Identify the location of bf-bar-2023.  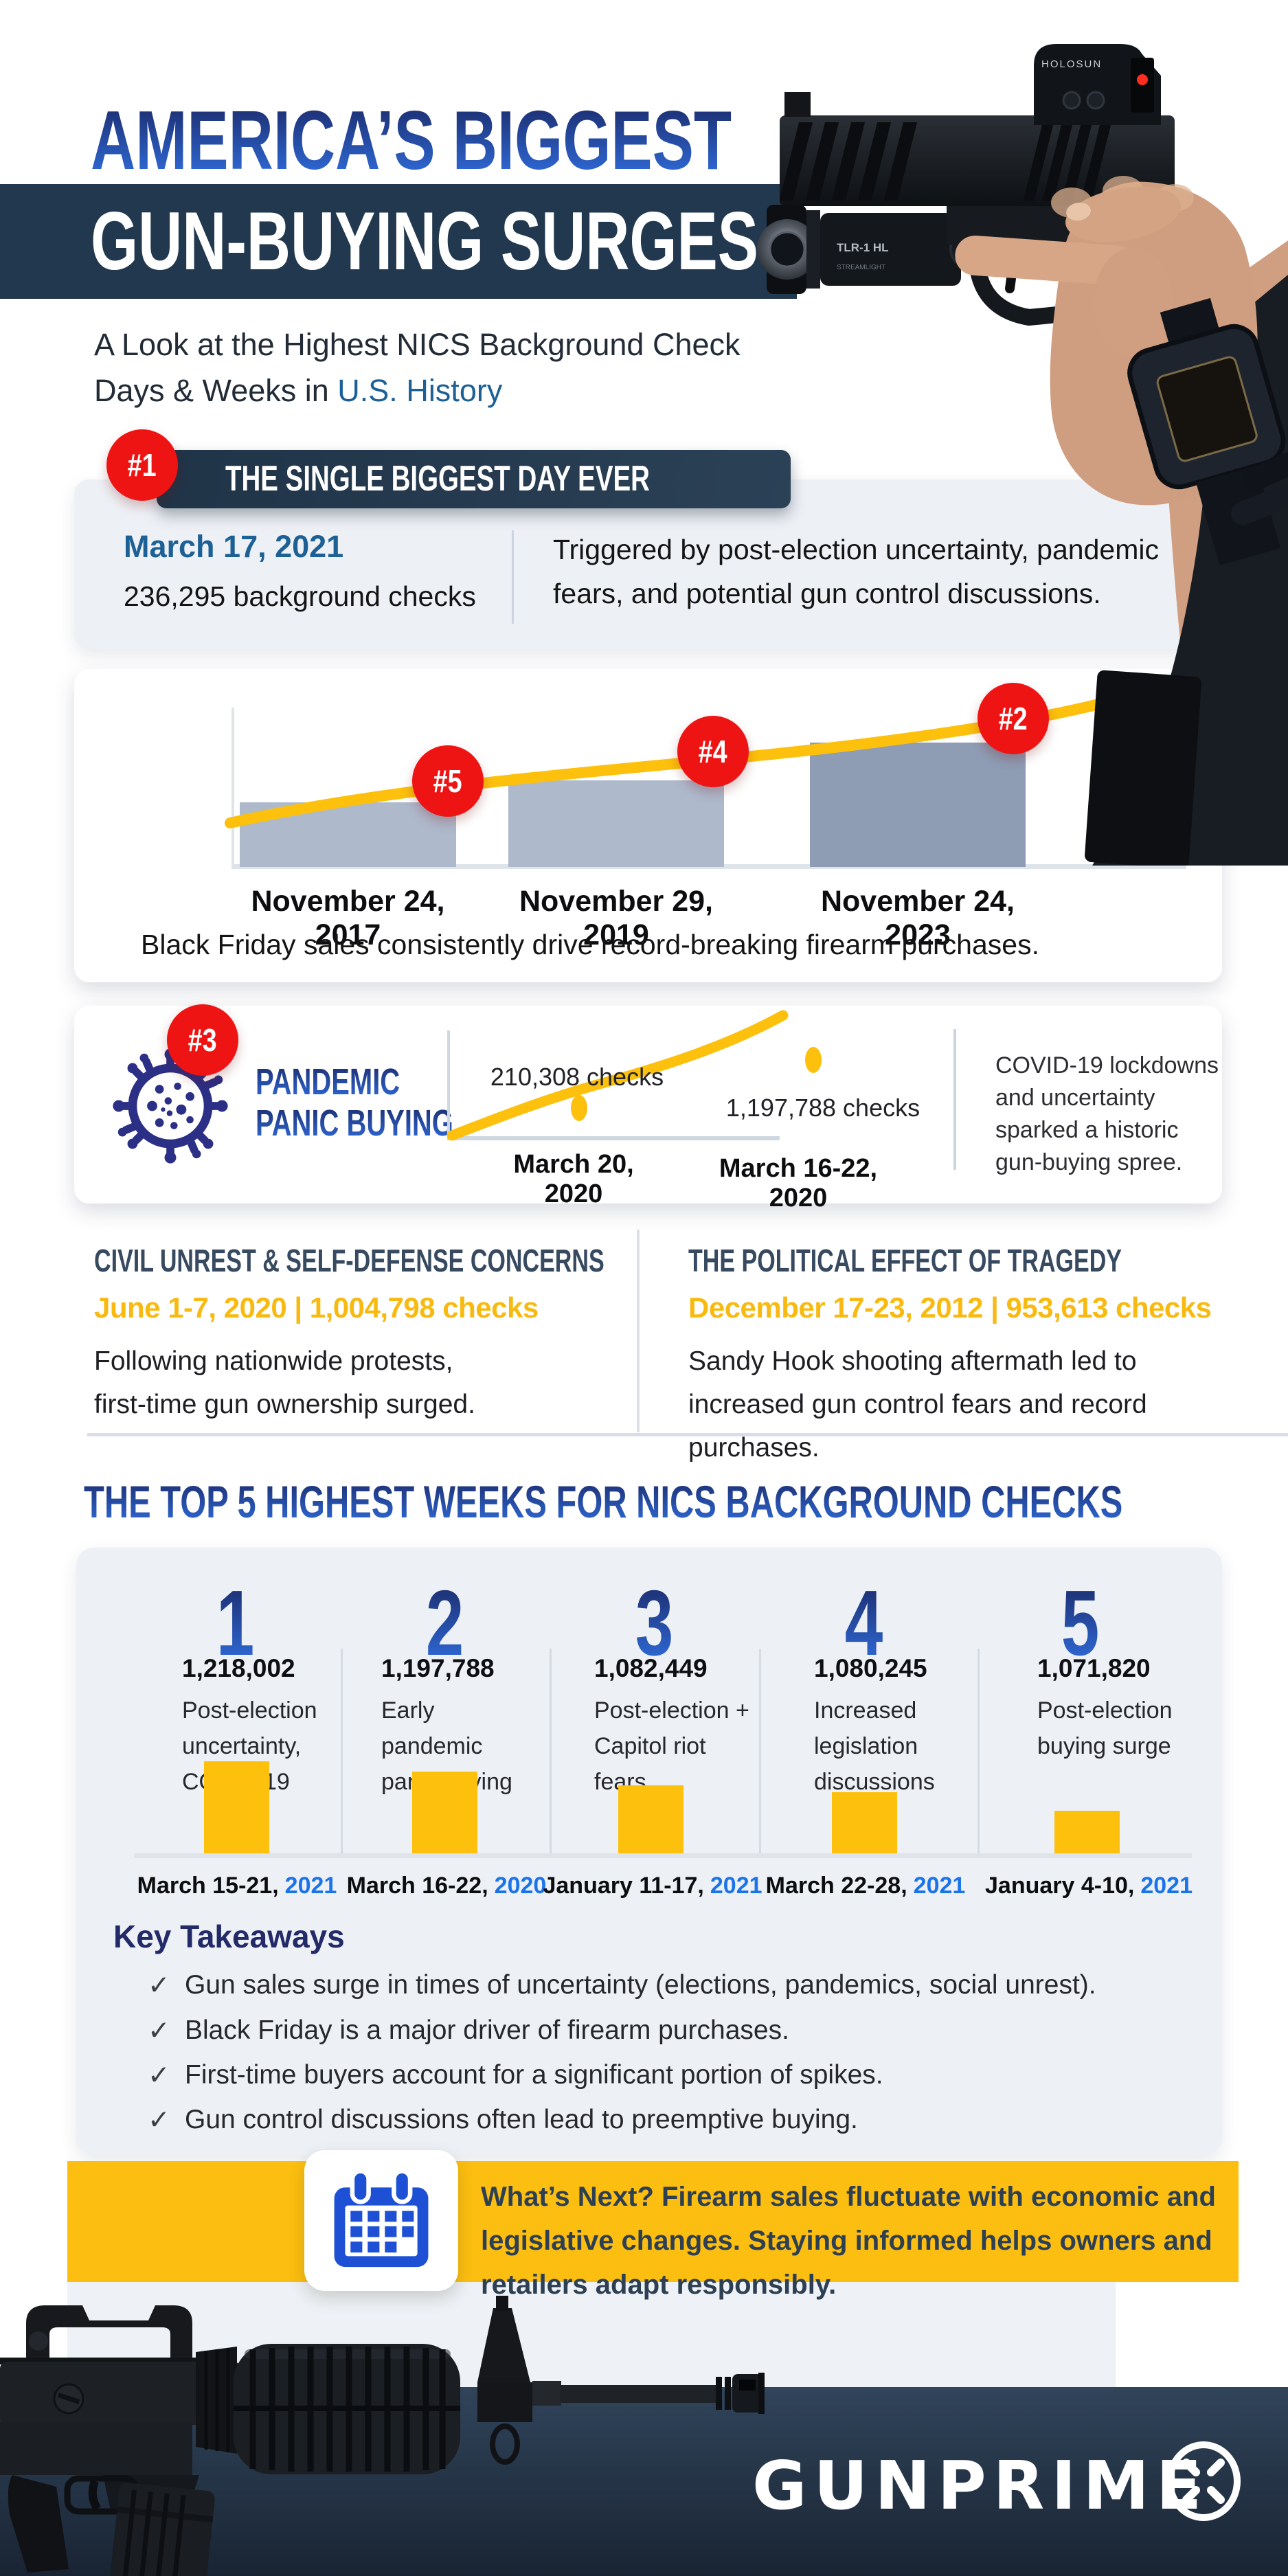
(918, 805).